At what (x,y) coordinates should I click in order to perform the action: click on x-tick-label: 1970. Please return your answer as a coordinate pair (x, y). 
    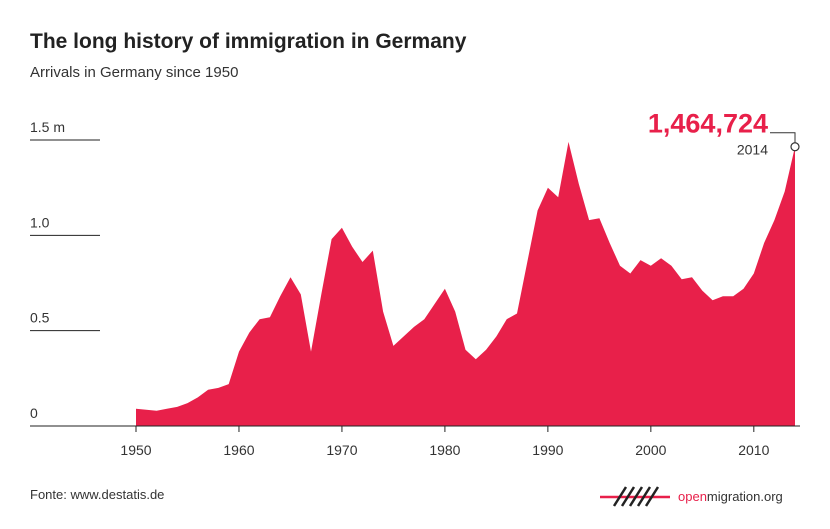
    Looking at the image, I should click on (341, 450).